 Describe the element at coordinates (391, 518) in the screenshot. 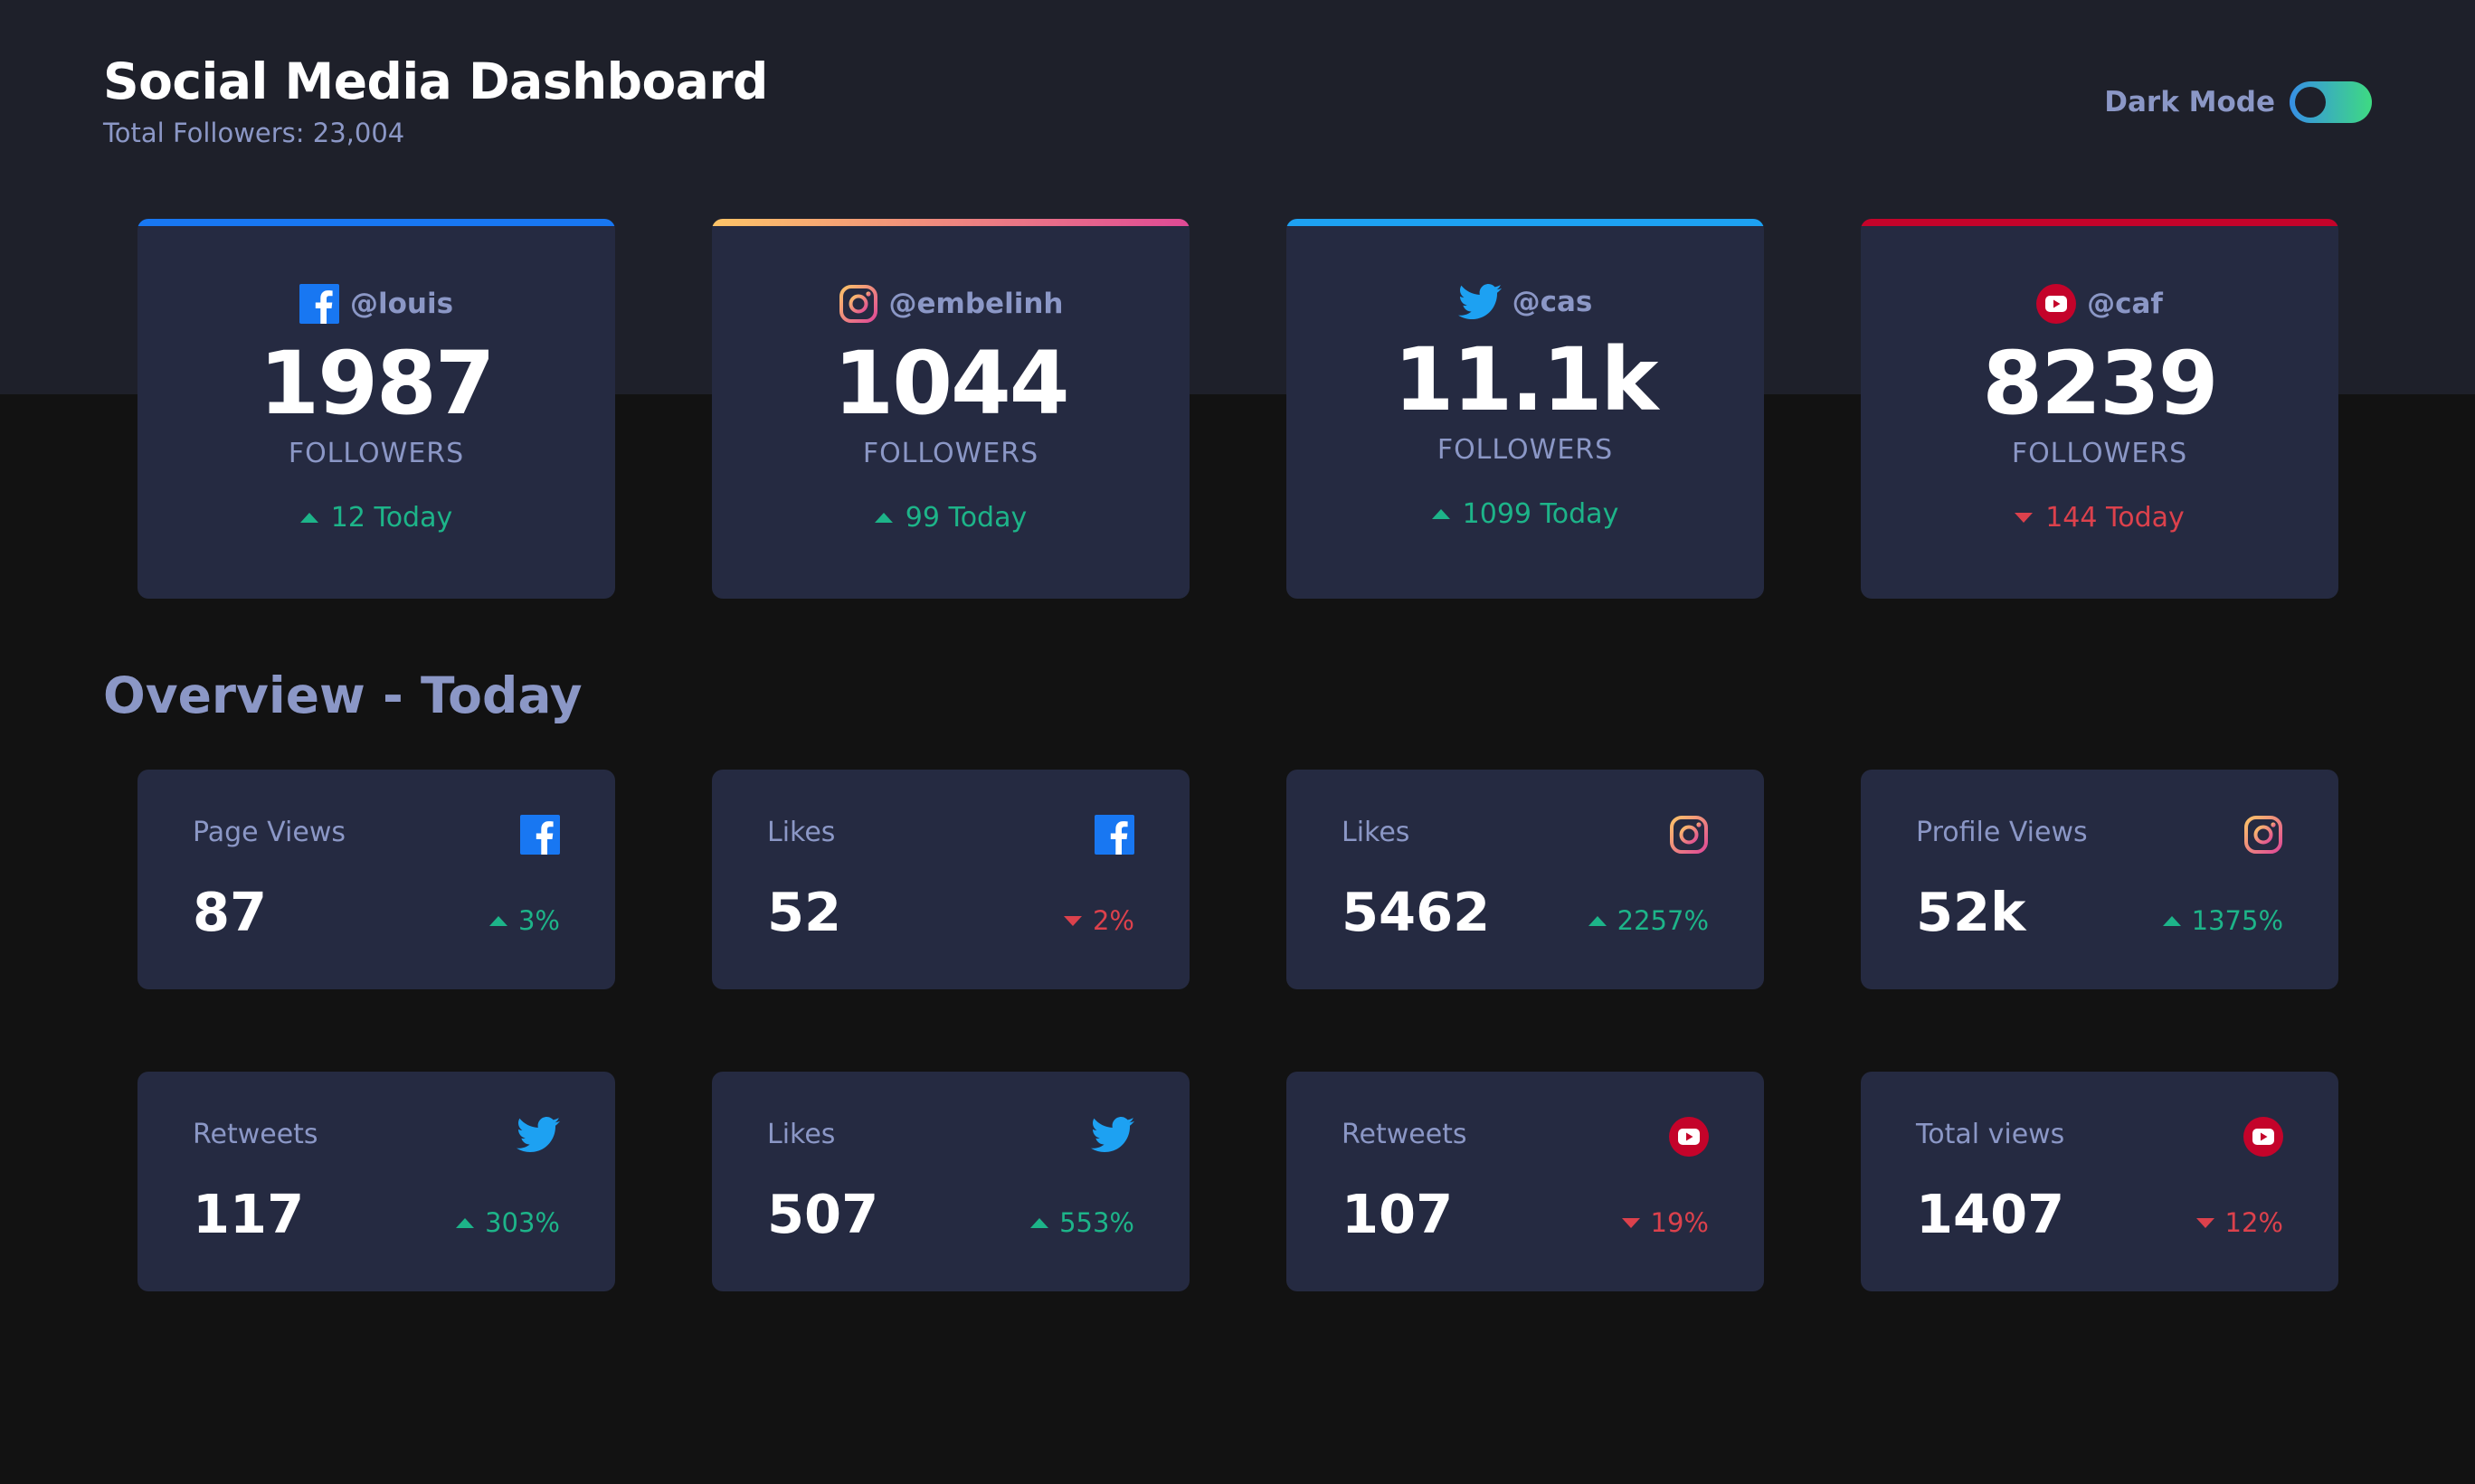

I see `today-value: 12 Today` at that location.